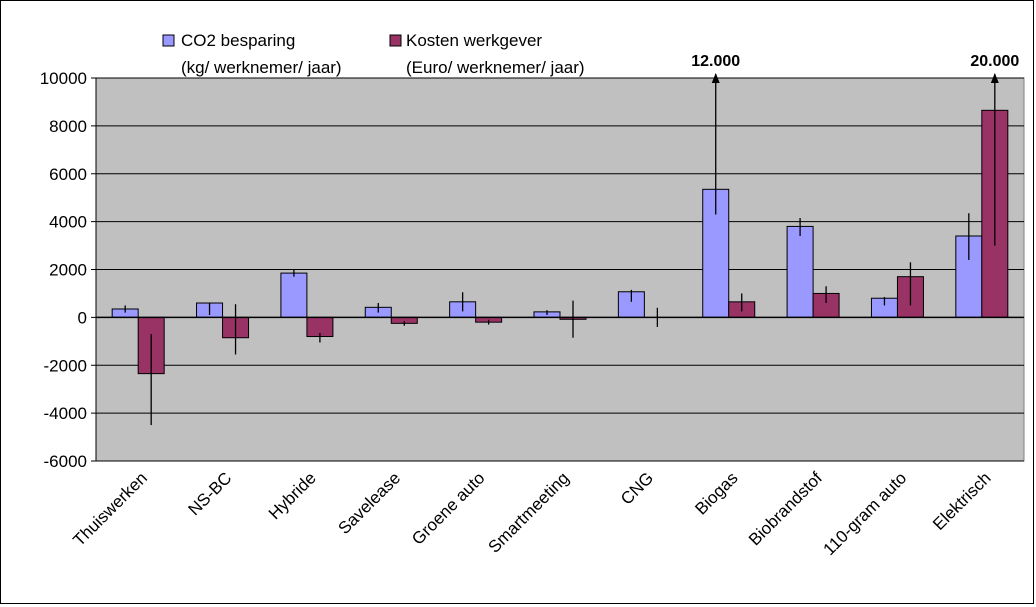  Describe the element at coordinates (238, 40) in the screenshot. I see `legend-label-co2-line1: CO2 besparing` at that location.